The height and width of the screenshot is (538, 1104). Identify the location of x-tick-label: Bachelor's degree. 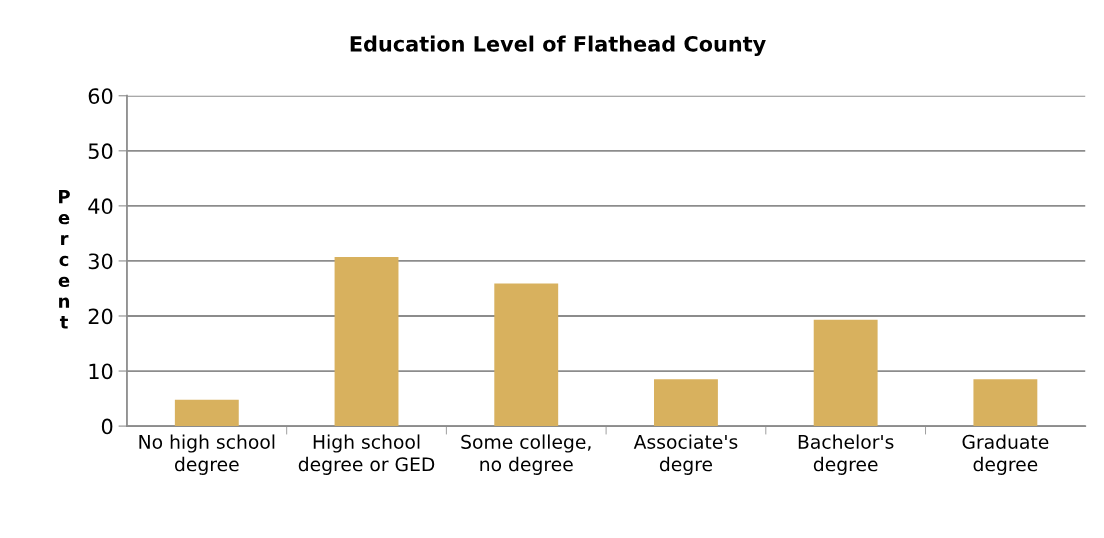
(846, 454).